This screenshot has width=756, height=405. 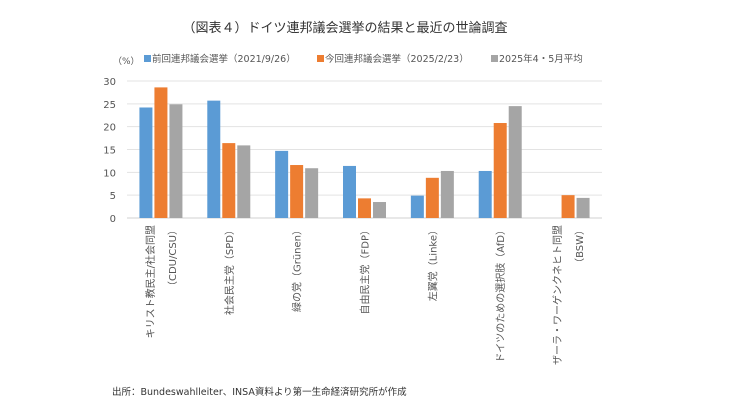 What do you see at coordinates (109, 173) in the screenshot?
I see `y-tick-label: 10` at bounding box center [109, 173].